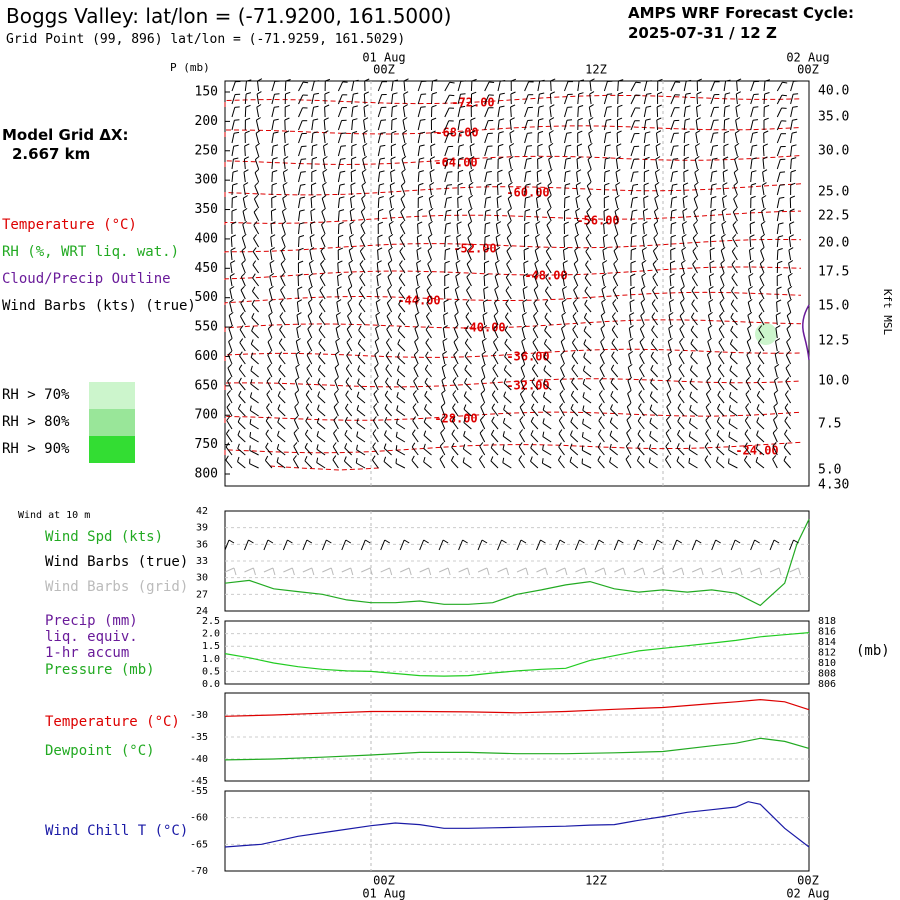 Image resolution: width=900 pixels, height=900 pixels. I want to click on surface-wind-barb, so click(346, 545).